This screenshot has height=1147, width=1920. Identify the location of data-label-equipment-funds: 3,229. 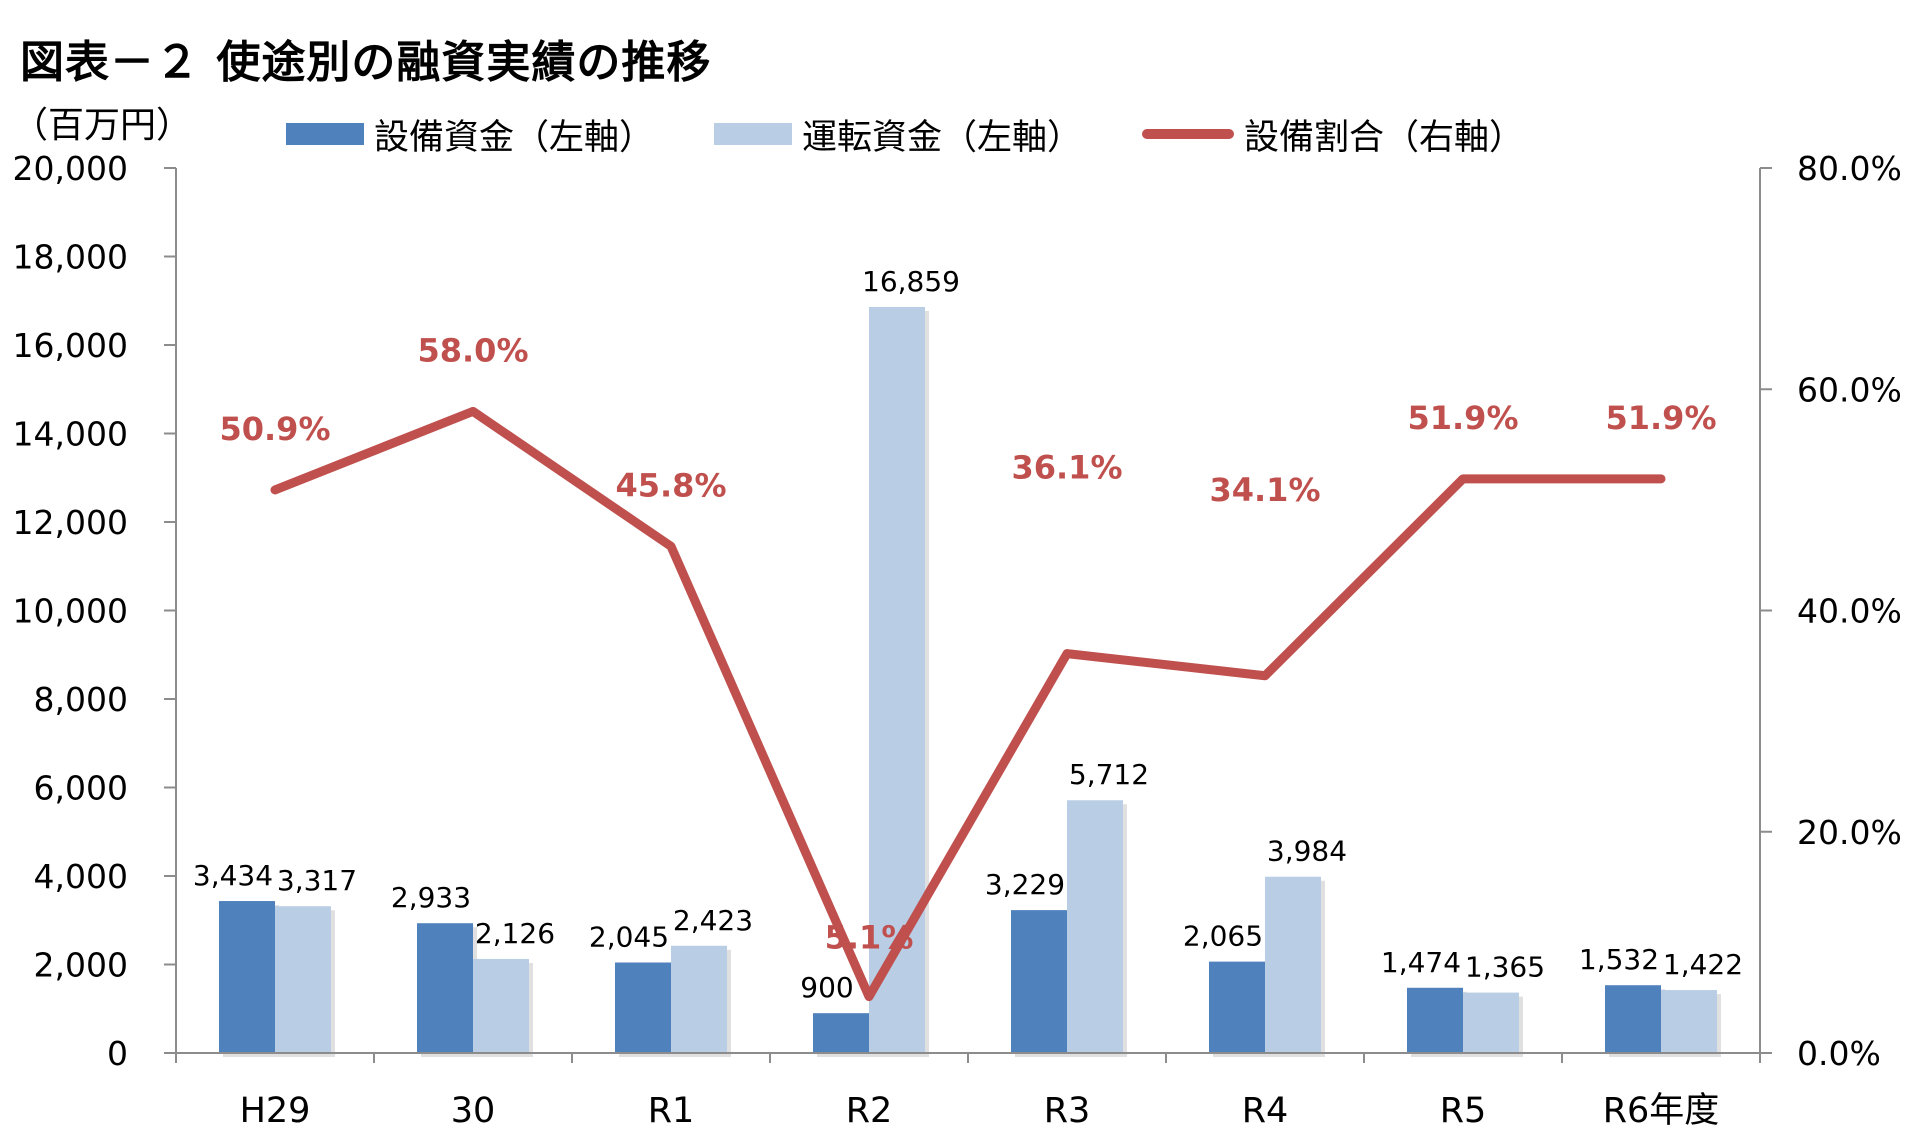
(1025, 884).